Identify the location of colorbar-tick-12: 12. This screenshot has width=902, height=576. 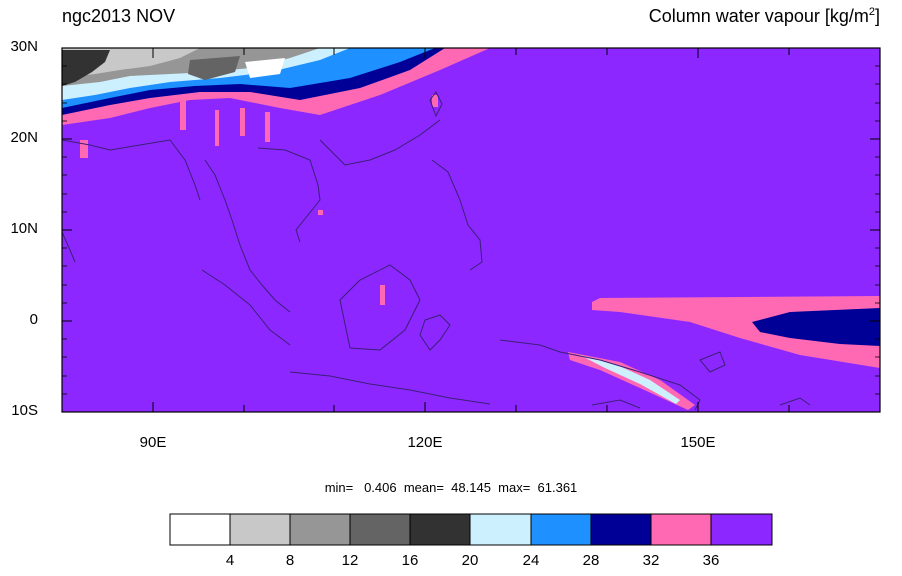
(350, 560).